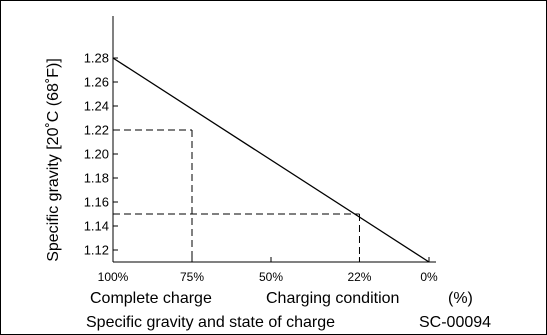 The width and height of the screenshot is (547, 335). I want to click on x-tick-labels: 100% 75% 50% 22% 0%, so click(268, 277).